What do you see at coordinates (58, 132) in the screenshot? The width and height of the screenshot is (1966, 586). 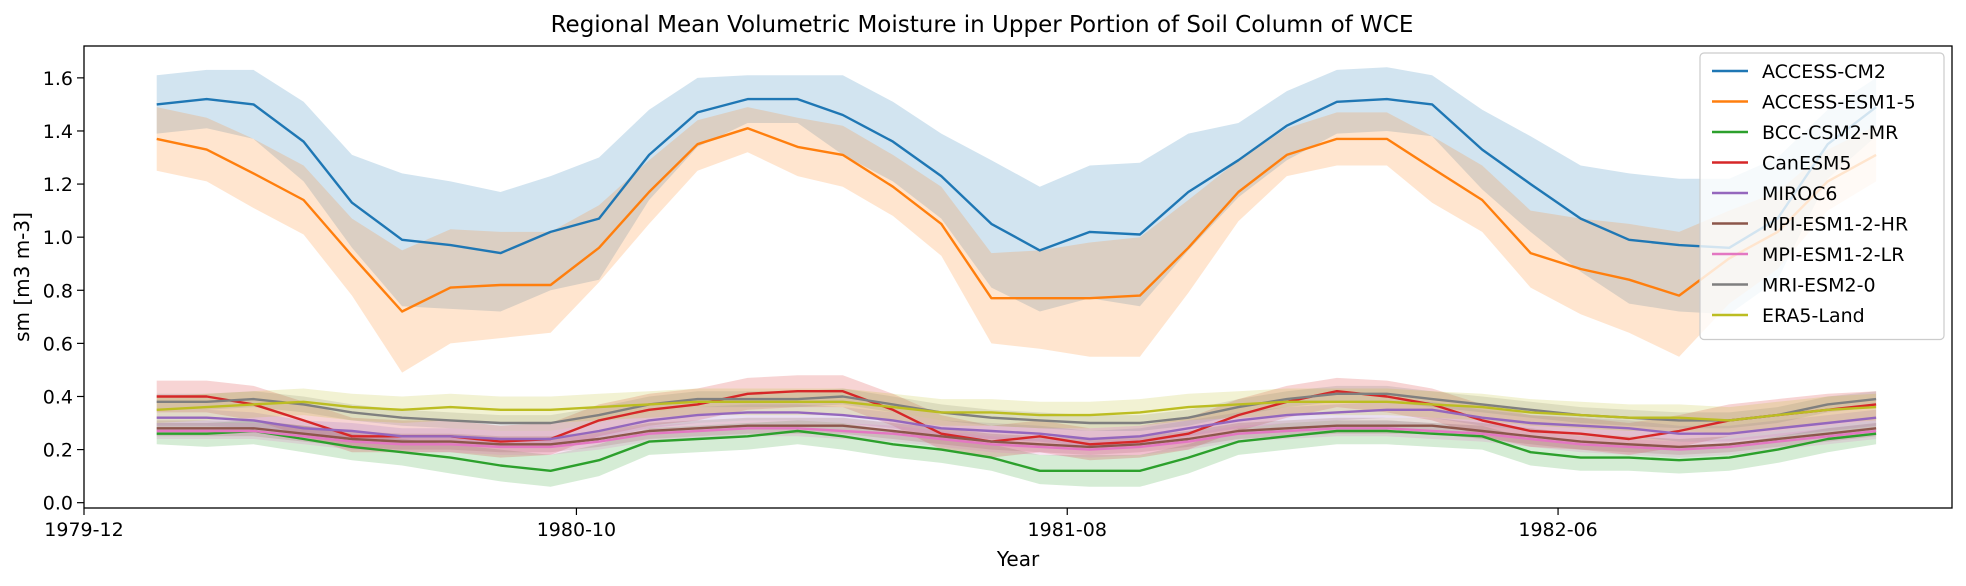 I see `y-tick-label: 1.4` at bounding box center [58, 132].